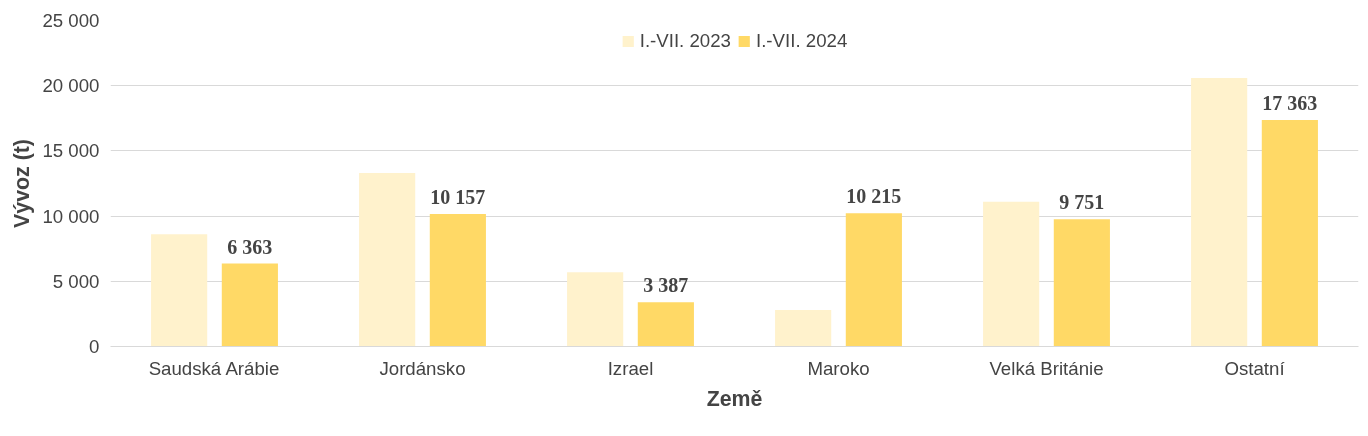  Describe the element at coordinates (1046, 368) in the screenshot. I see `x-tick-label: Velká Británie` at that location.